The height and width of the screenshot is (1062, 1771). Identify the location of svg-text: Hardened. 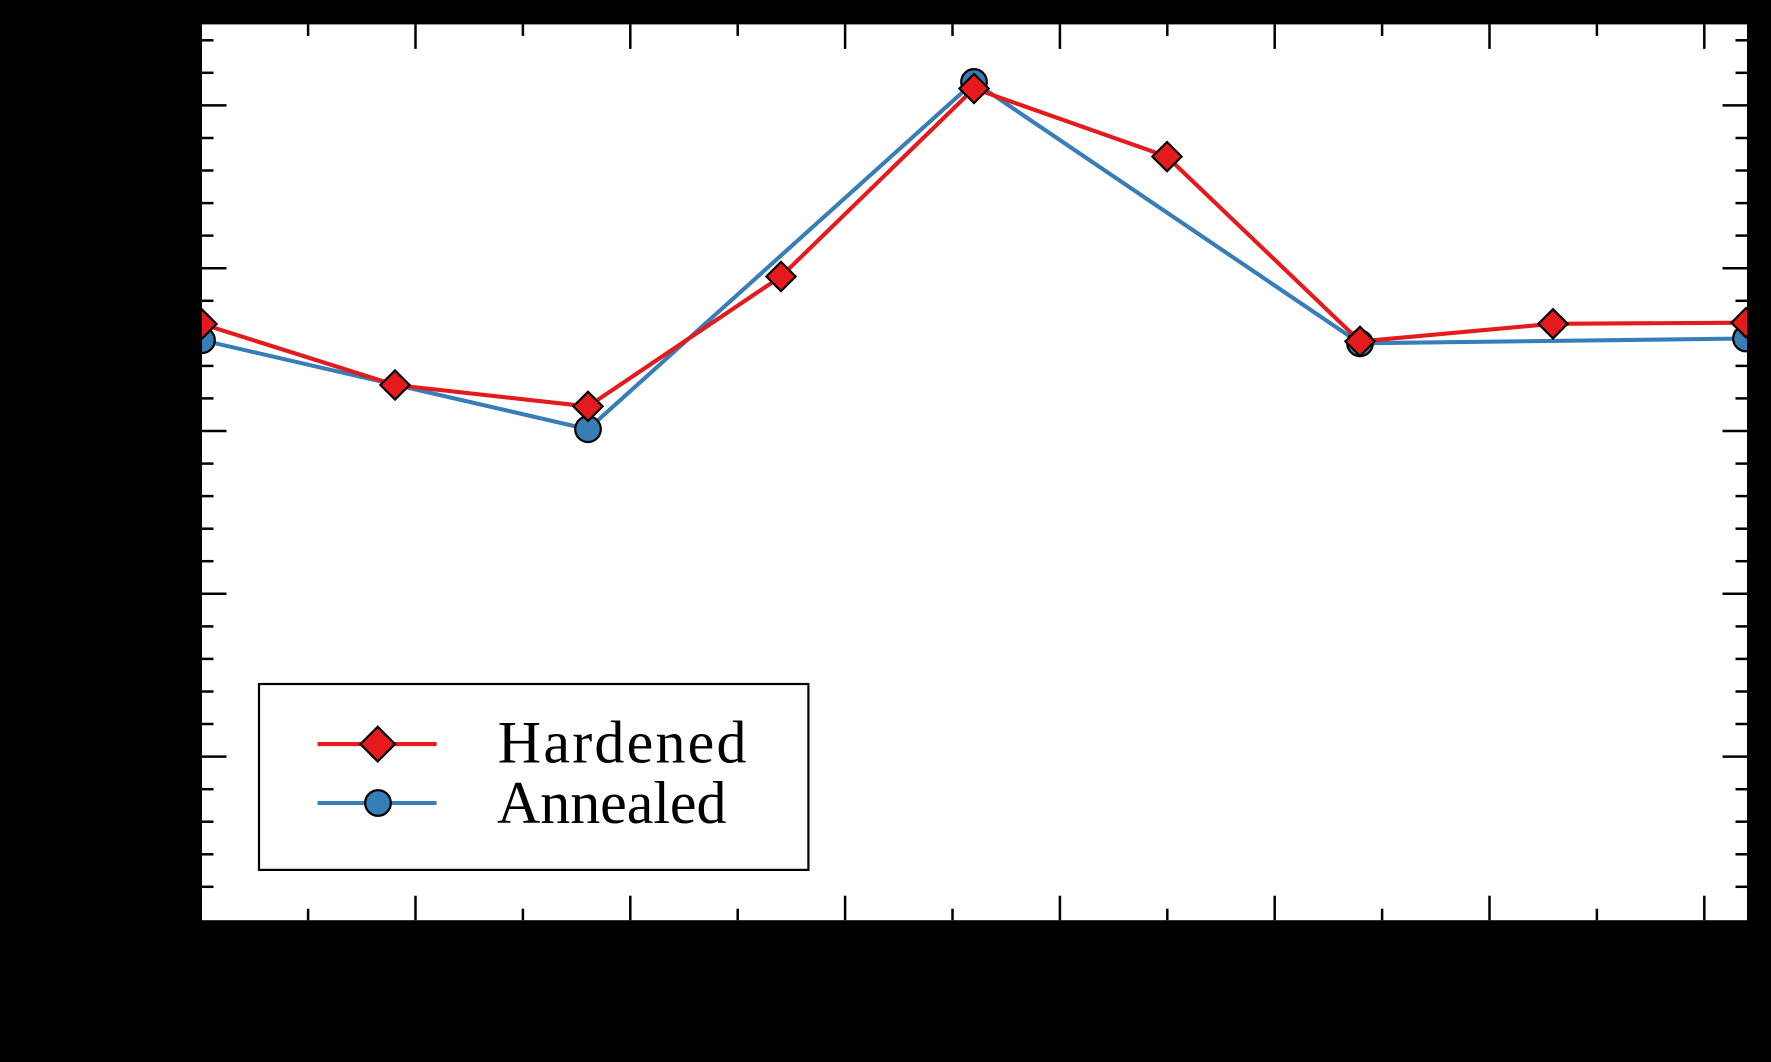
(622, 742).